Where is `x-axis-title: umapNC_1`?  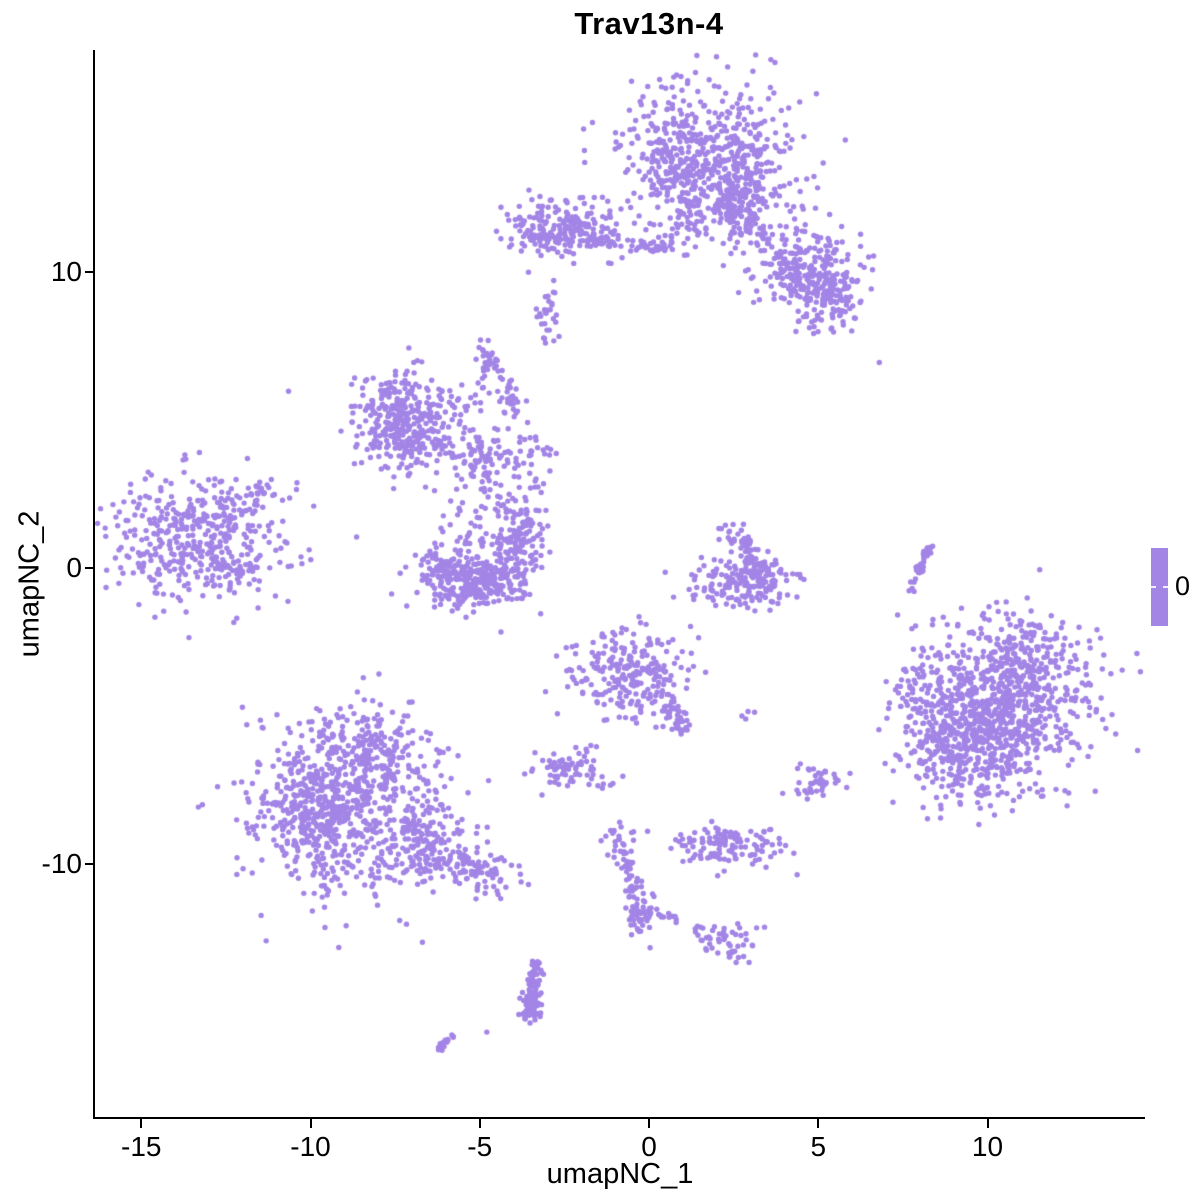 x-axis-title: umapNC_1 is located at coordinates (620, 1174).